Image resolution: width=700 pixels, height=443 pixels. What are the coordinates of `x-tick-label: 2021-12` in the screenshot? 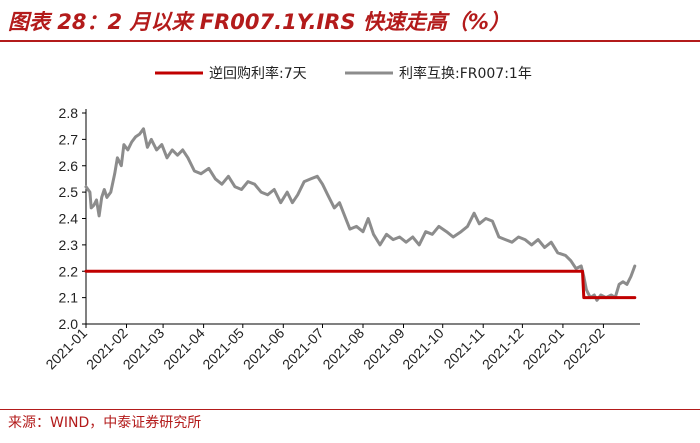 It's located at (503, 349).